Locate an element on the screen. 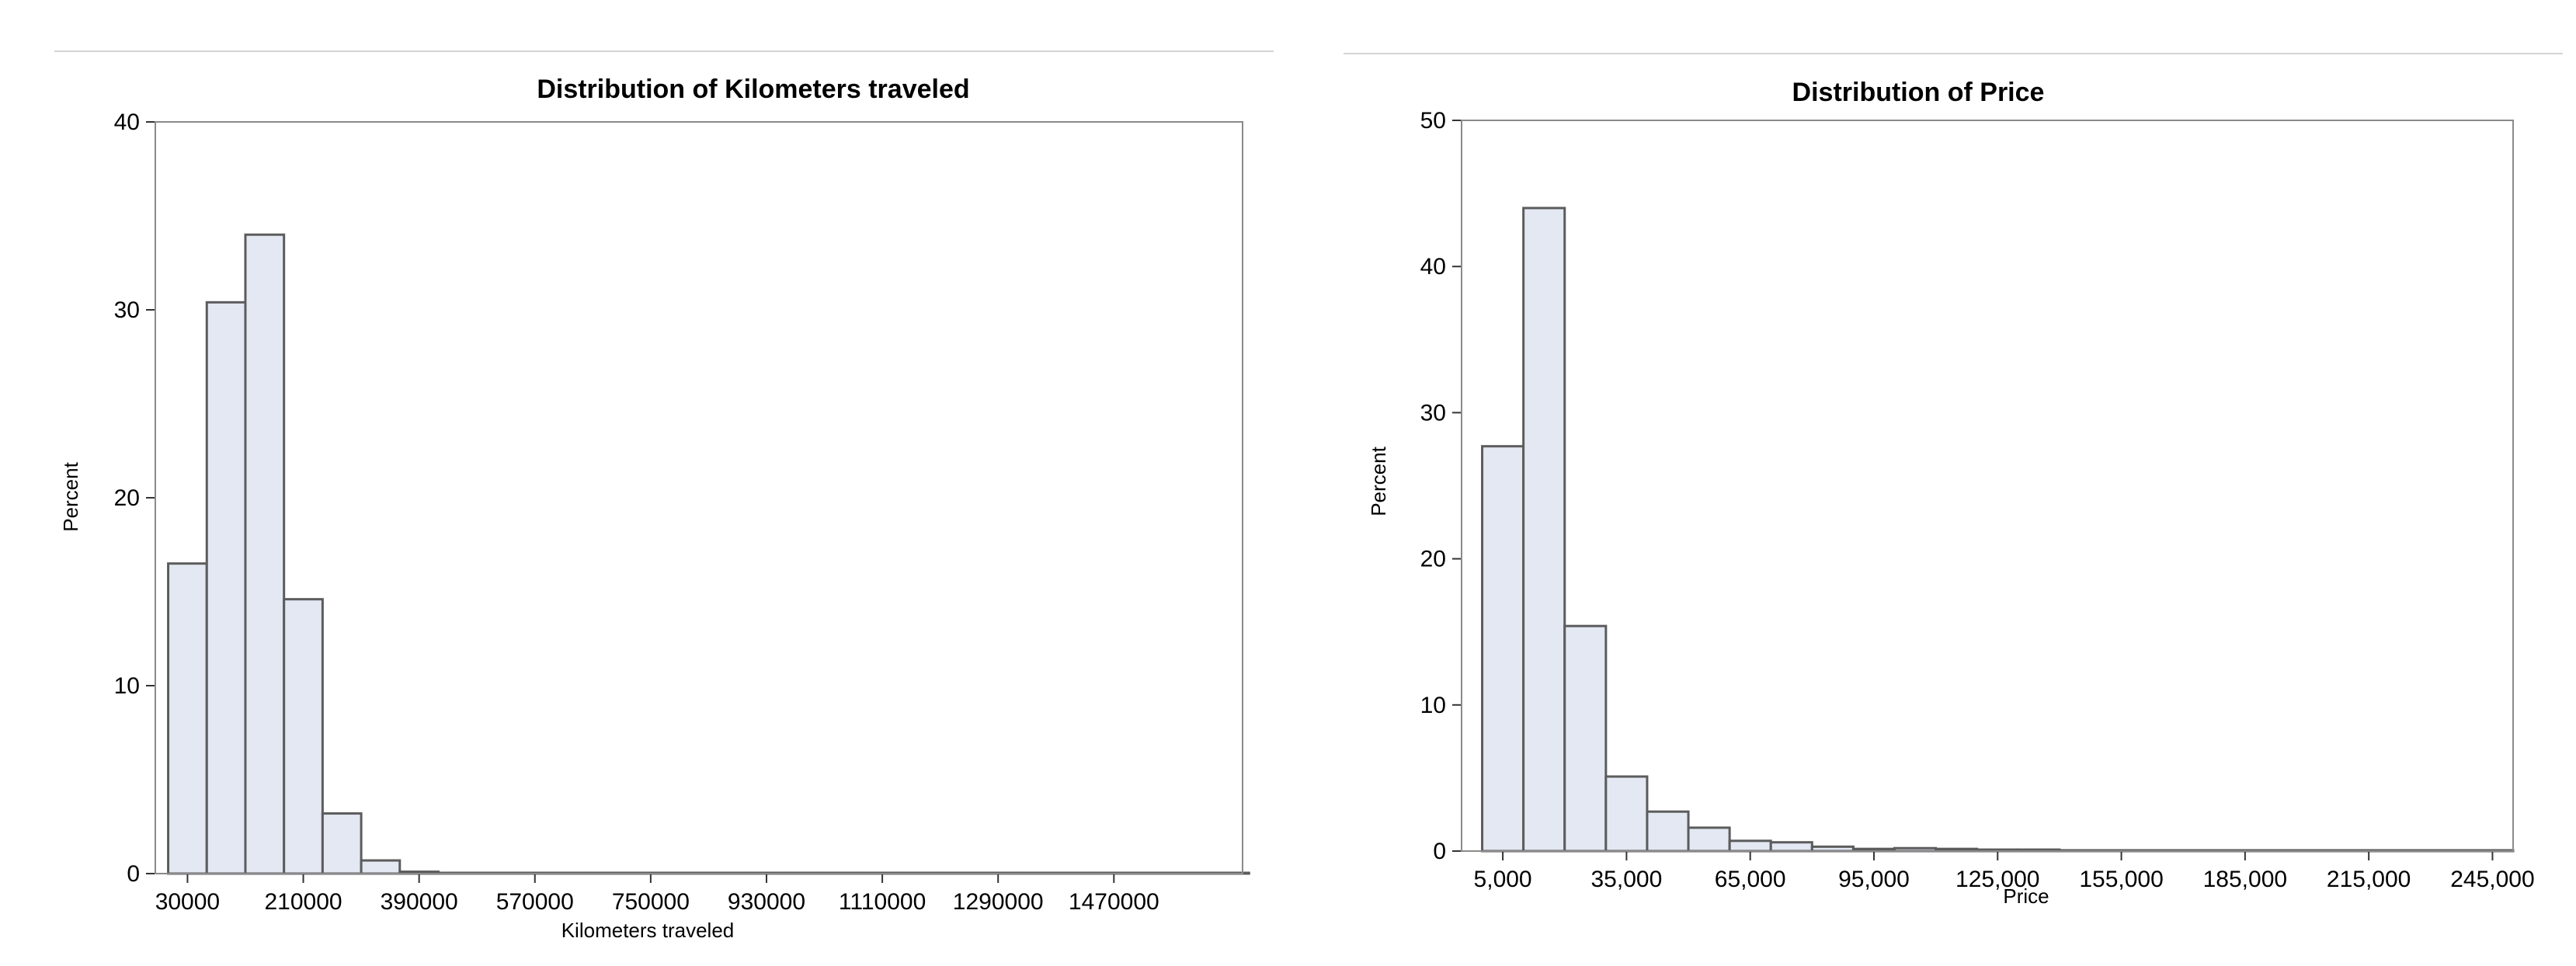 Image resolution: width=2576 pixels, height=966 pixels. x-tick-label: 570000 is located at coordinates (535, 902).